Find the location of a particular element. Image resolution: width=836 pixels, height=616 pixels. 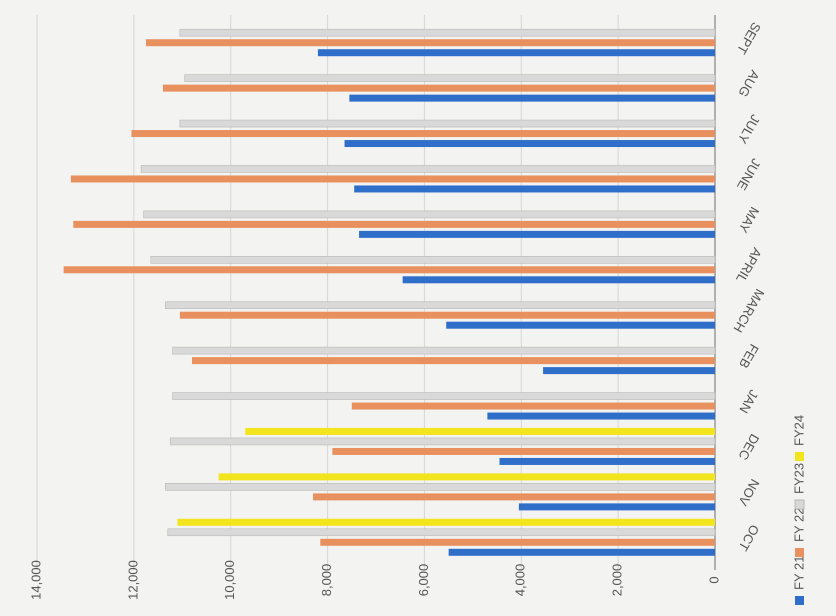

x-tick-label: JULY is located at coordinates (749, 129).